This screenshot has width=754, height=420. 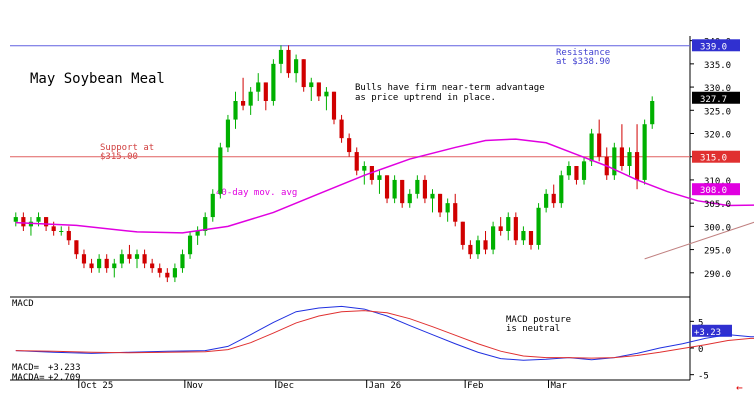 I want to click on macd-readout-label: MACD=, so click(x=26, y=368).